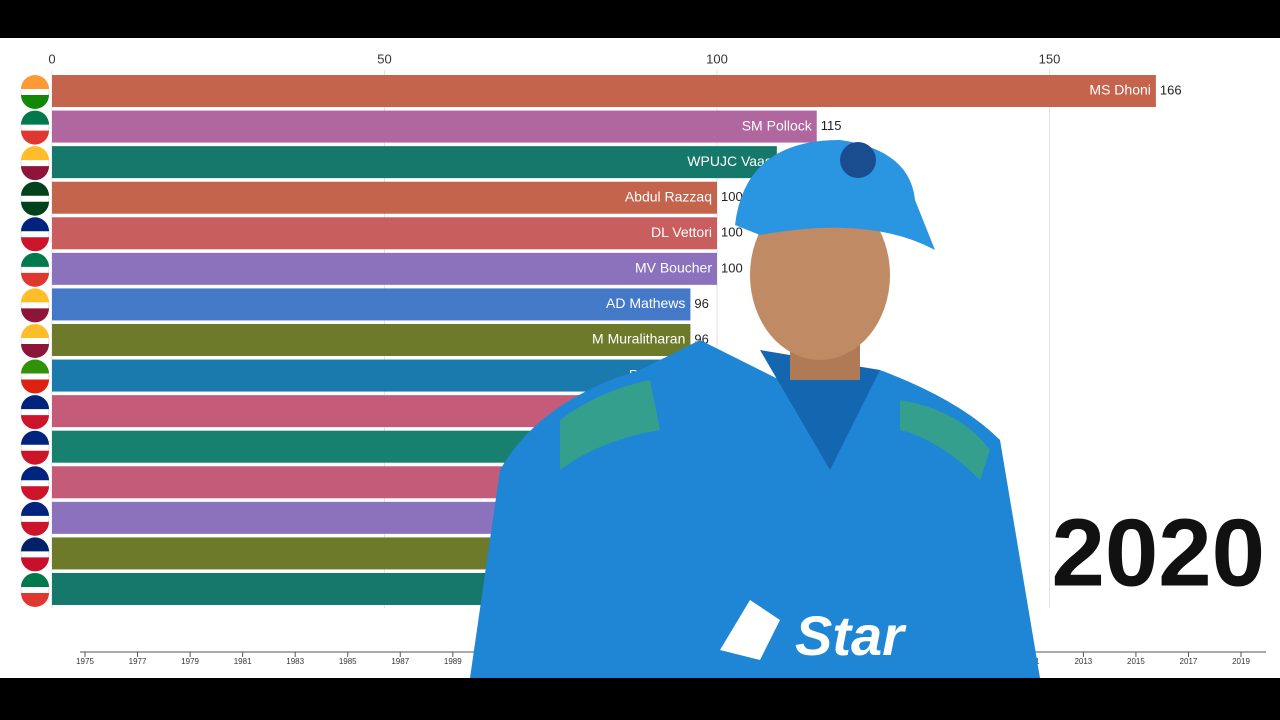  What do you see at coordinates (400, 661) in the screenshot?
I see `timeline-label: 1987` at bounding box center [400, 661].